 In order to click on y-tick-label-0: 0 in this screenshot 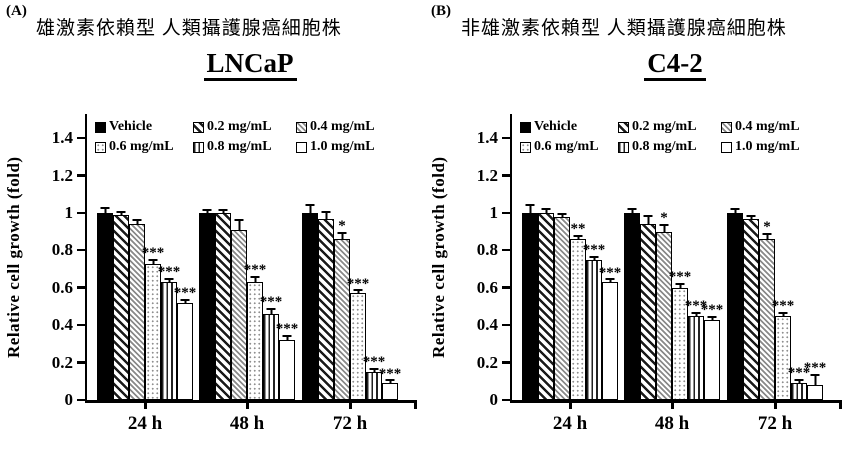, I will do `click(494, 399)`.